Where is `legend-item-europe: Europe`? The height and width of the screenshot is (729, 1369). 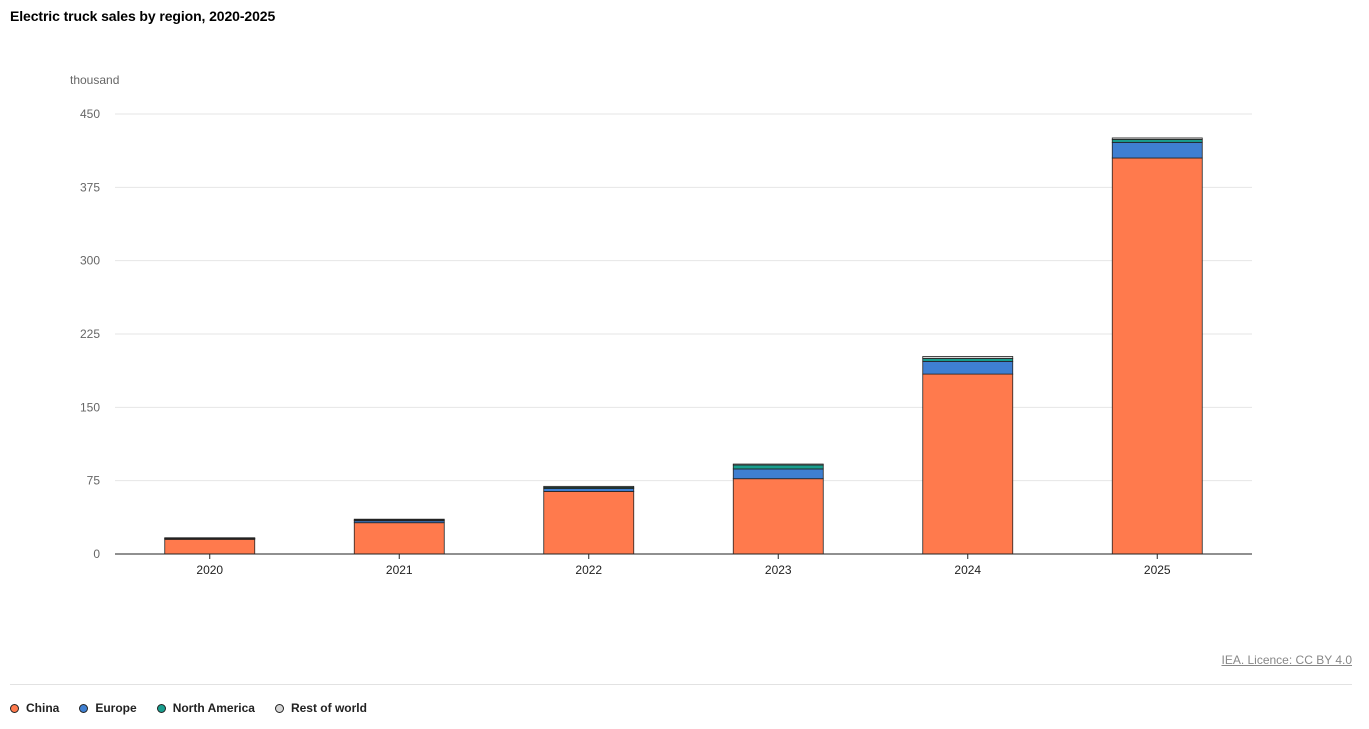
legend-item-europe: Europe is located at coordinates (108, 708).